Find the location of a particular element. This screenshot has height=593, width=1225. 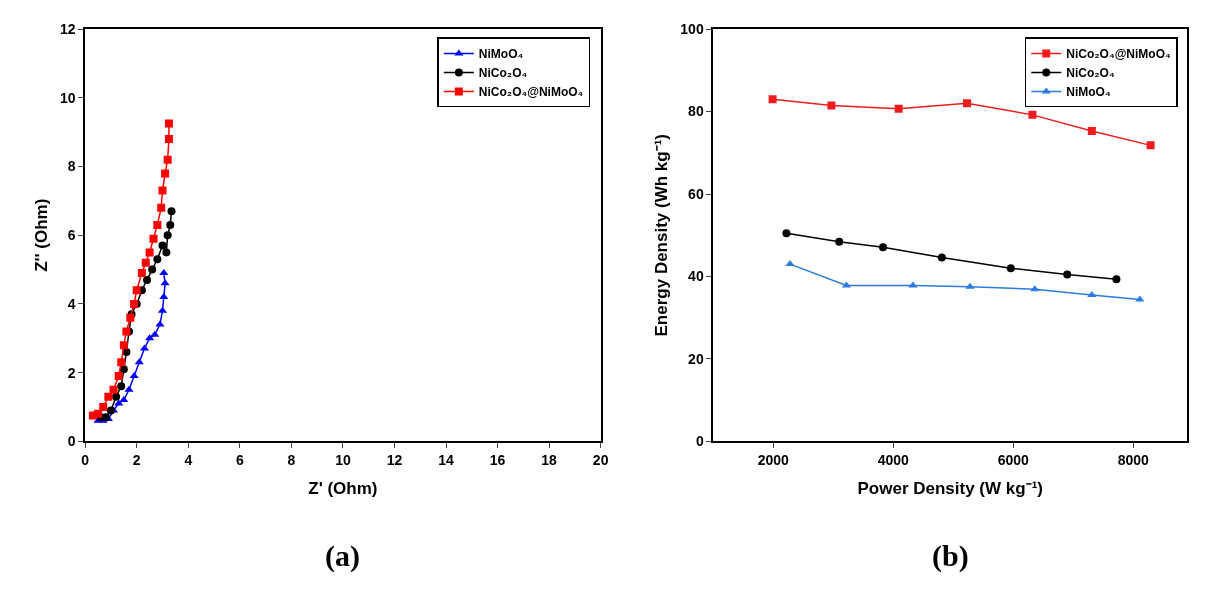

y-tick-label: 100 is located at coordinates (692, 29).